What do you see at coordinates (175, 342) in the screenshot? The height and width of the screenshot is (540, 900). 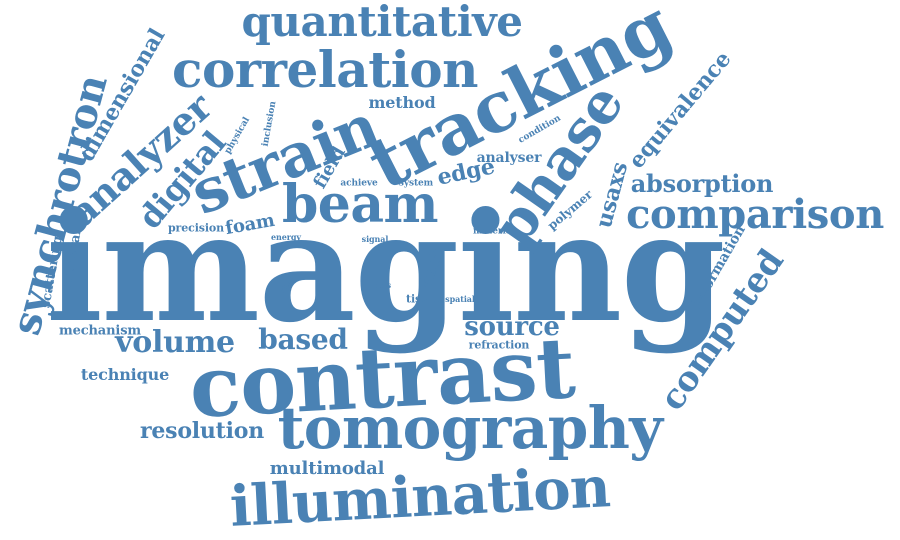 I see `word-volume: volume` at bounding box center [175, 342].